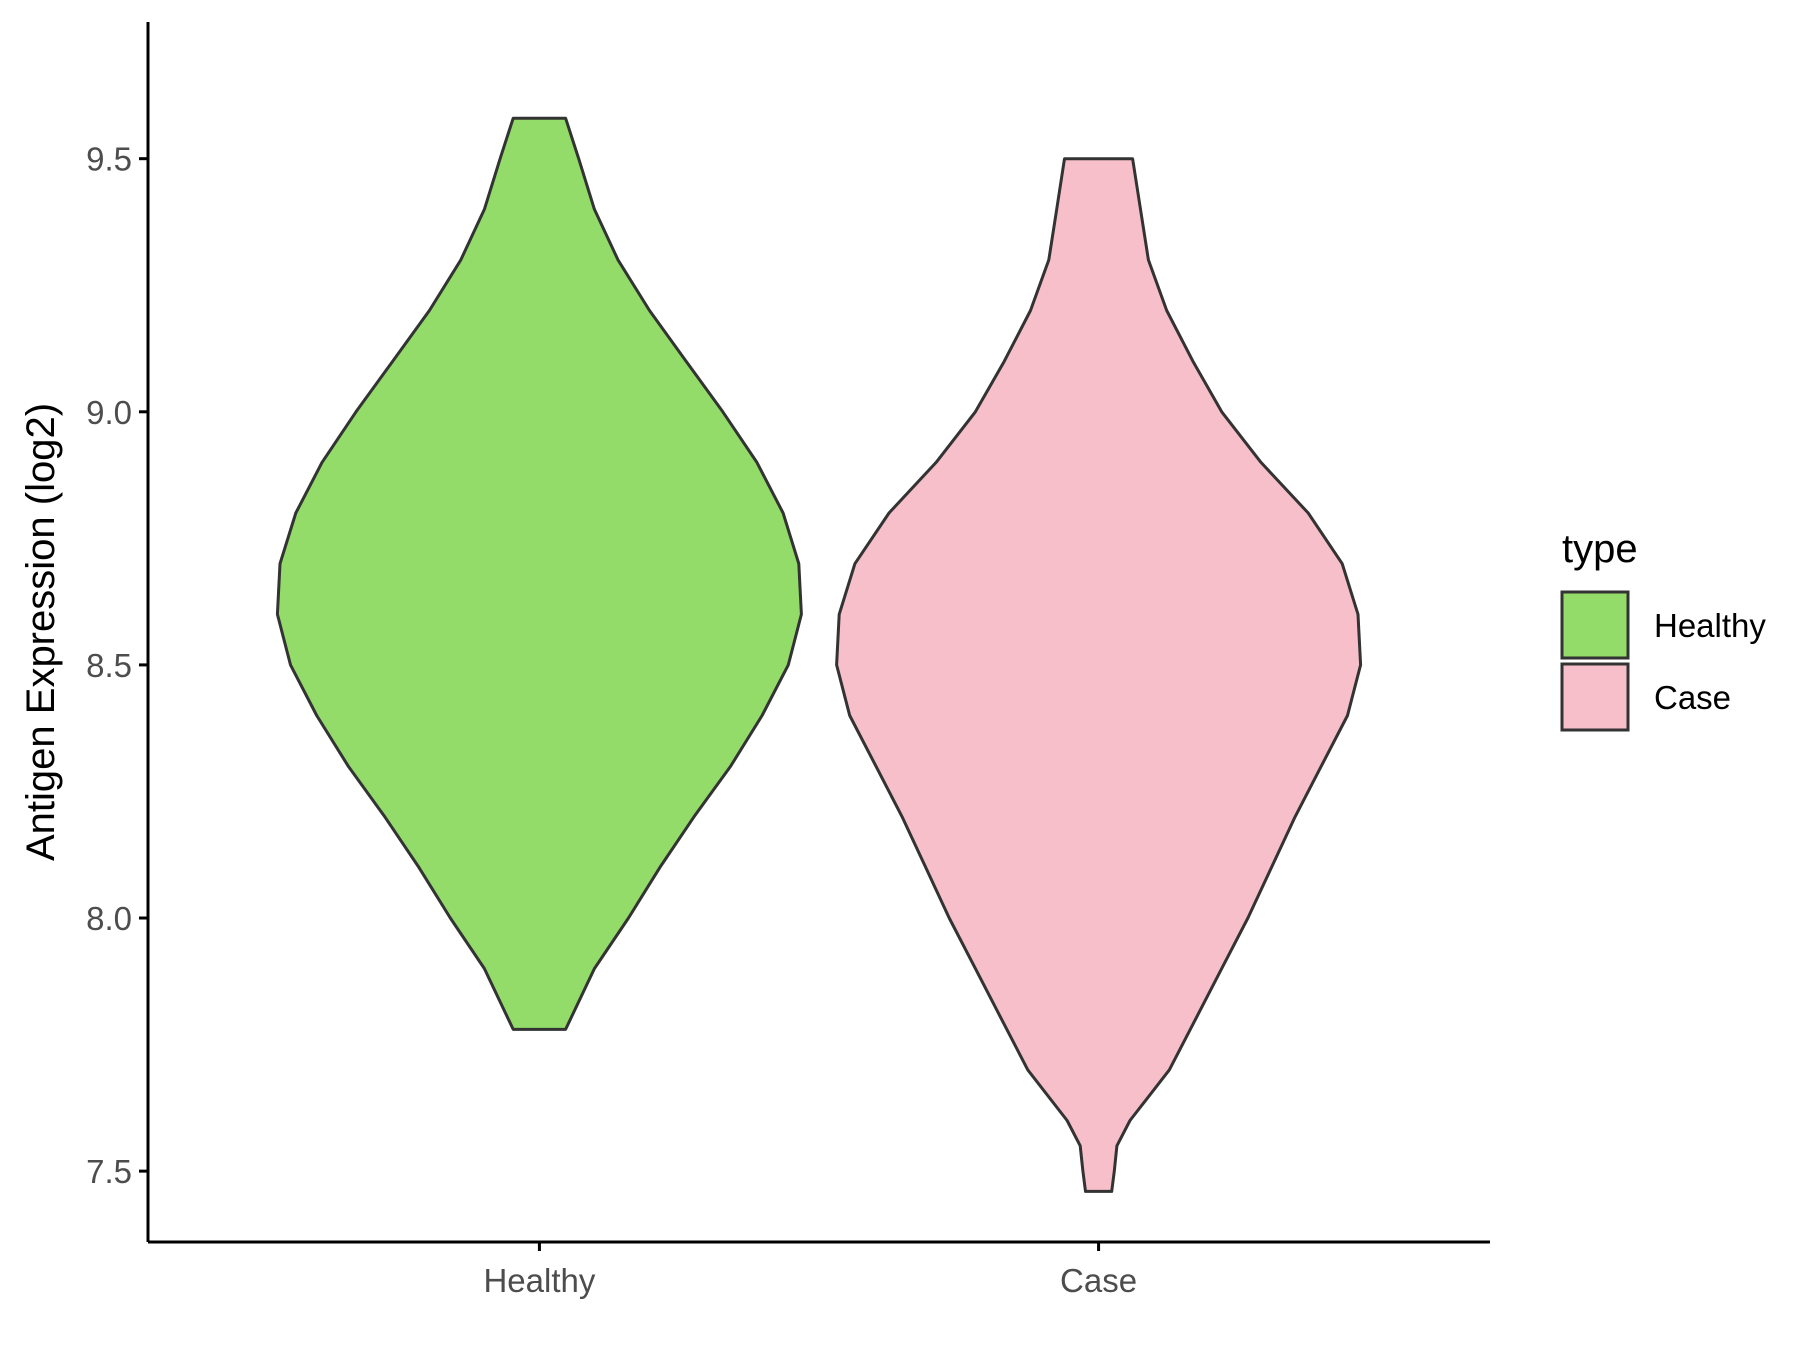 The width and height of the screenshot is (1800, 1350). I want to click on x-axis-ticks: Healthy Case, so click(810, 1270).